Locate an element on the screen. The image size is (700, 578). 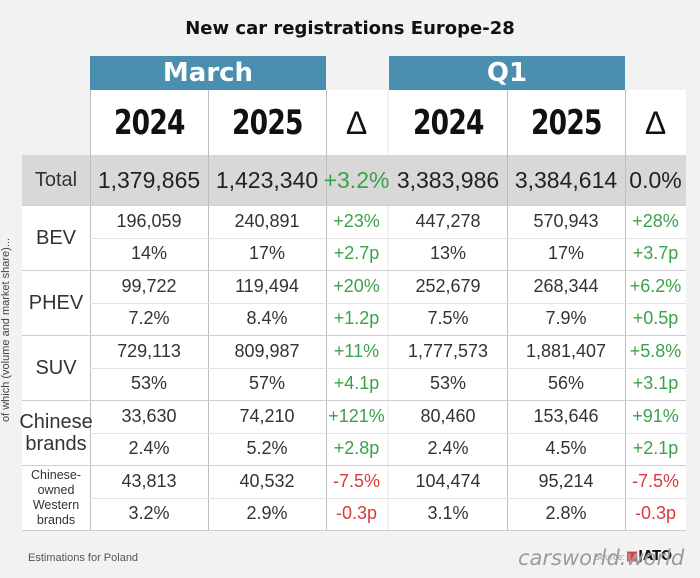
table-cell-share: 2.4% is located at coordinates (149, 448).